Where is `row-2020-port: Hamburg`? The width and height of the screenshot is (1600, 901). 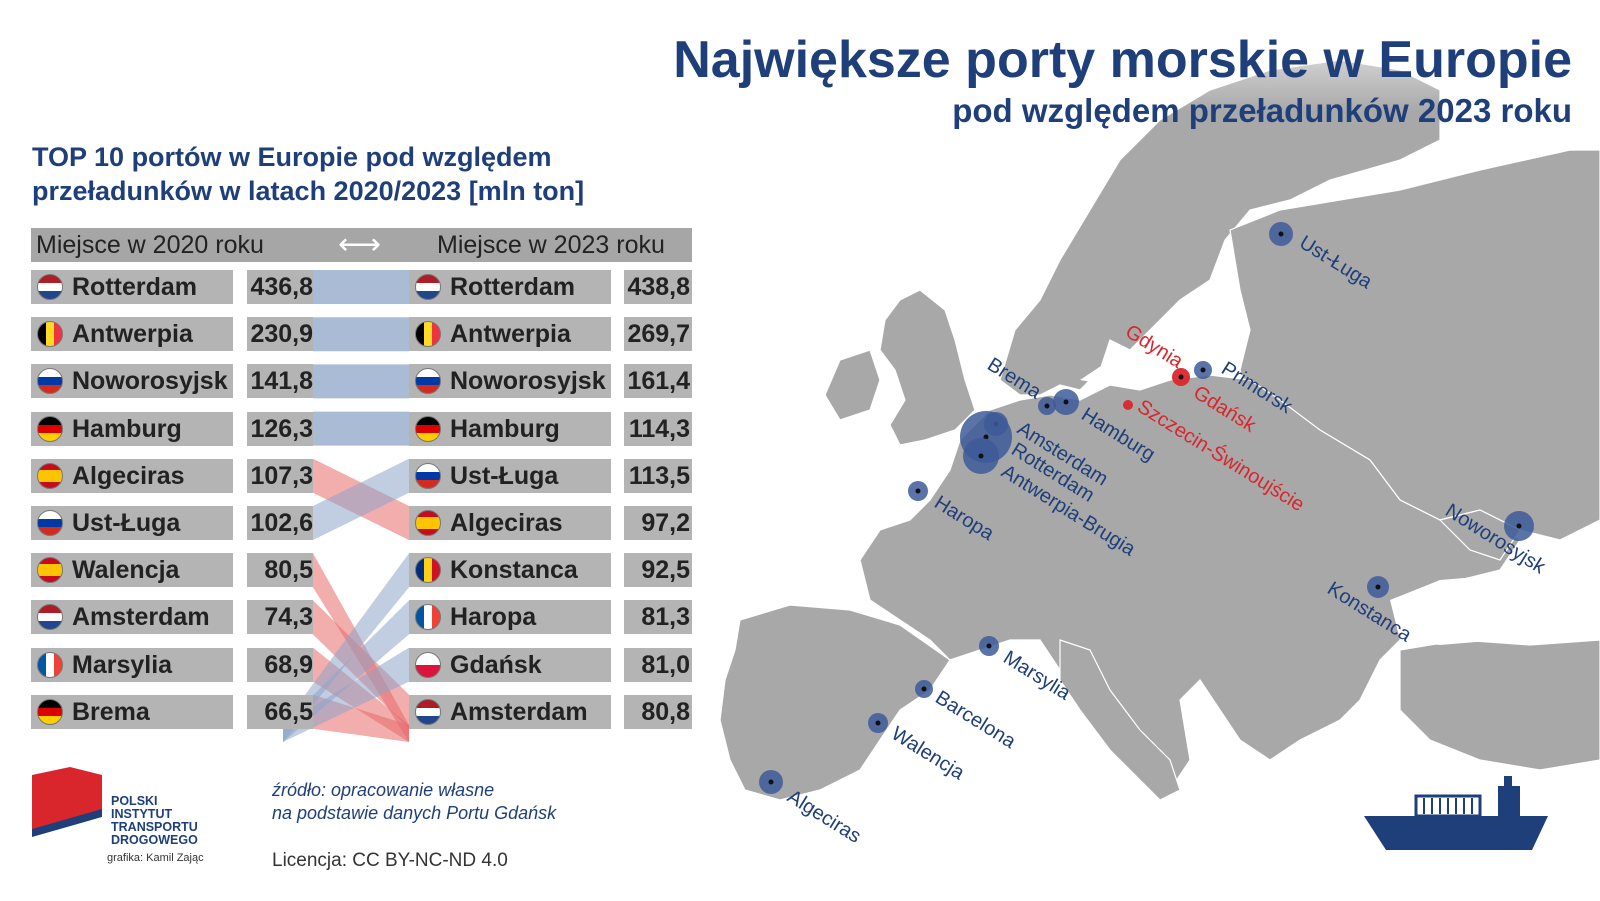 row-2020-port: Hamburg is located at coordinates (127, 429).